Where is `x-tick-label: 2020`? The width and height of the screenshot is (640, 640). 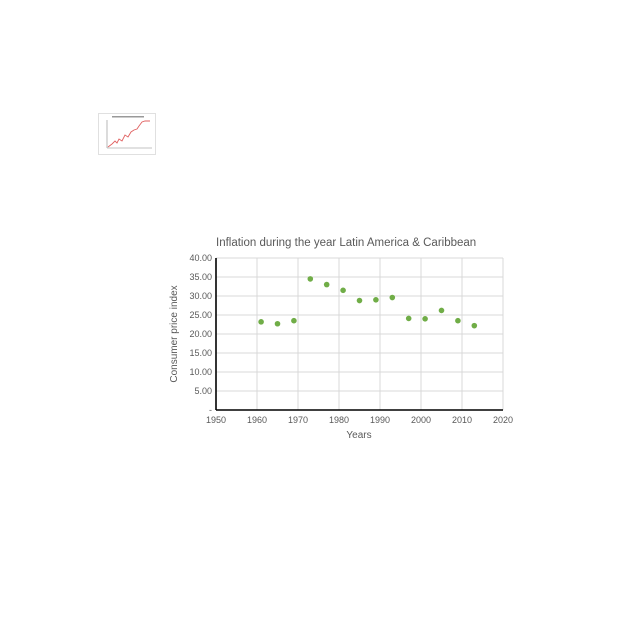 x-tick-label: 2020 is located at coordinates (503, 420).